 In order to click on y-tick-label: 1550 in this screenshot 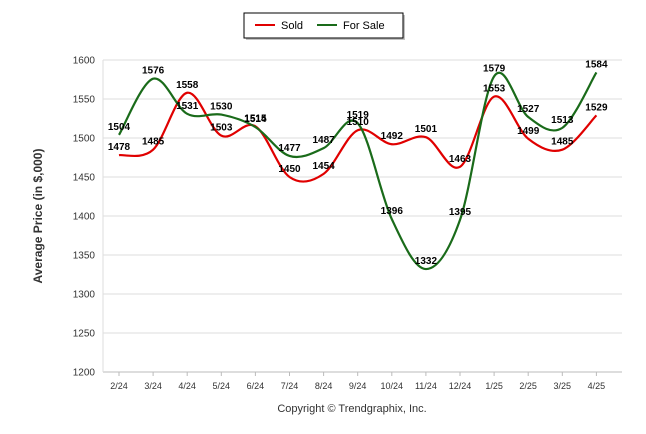, I will do `click(84, 100)`.